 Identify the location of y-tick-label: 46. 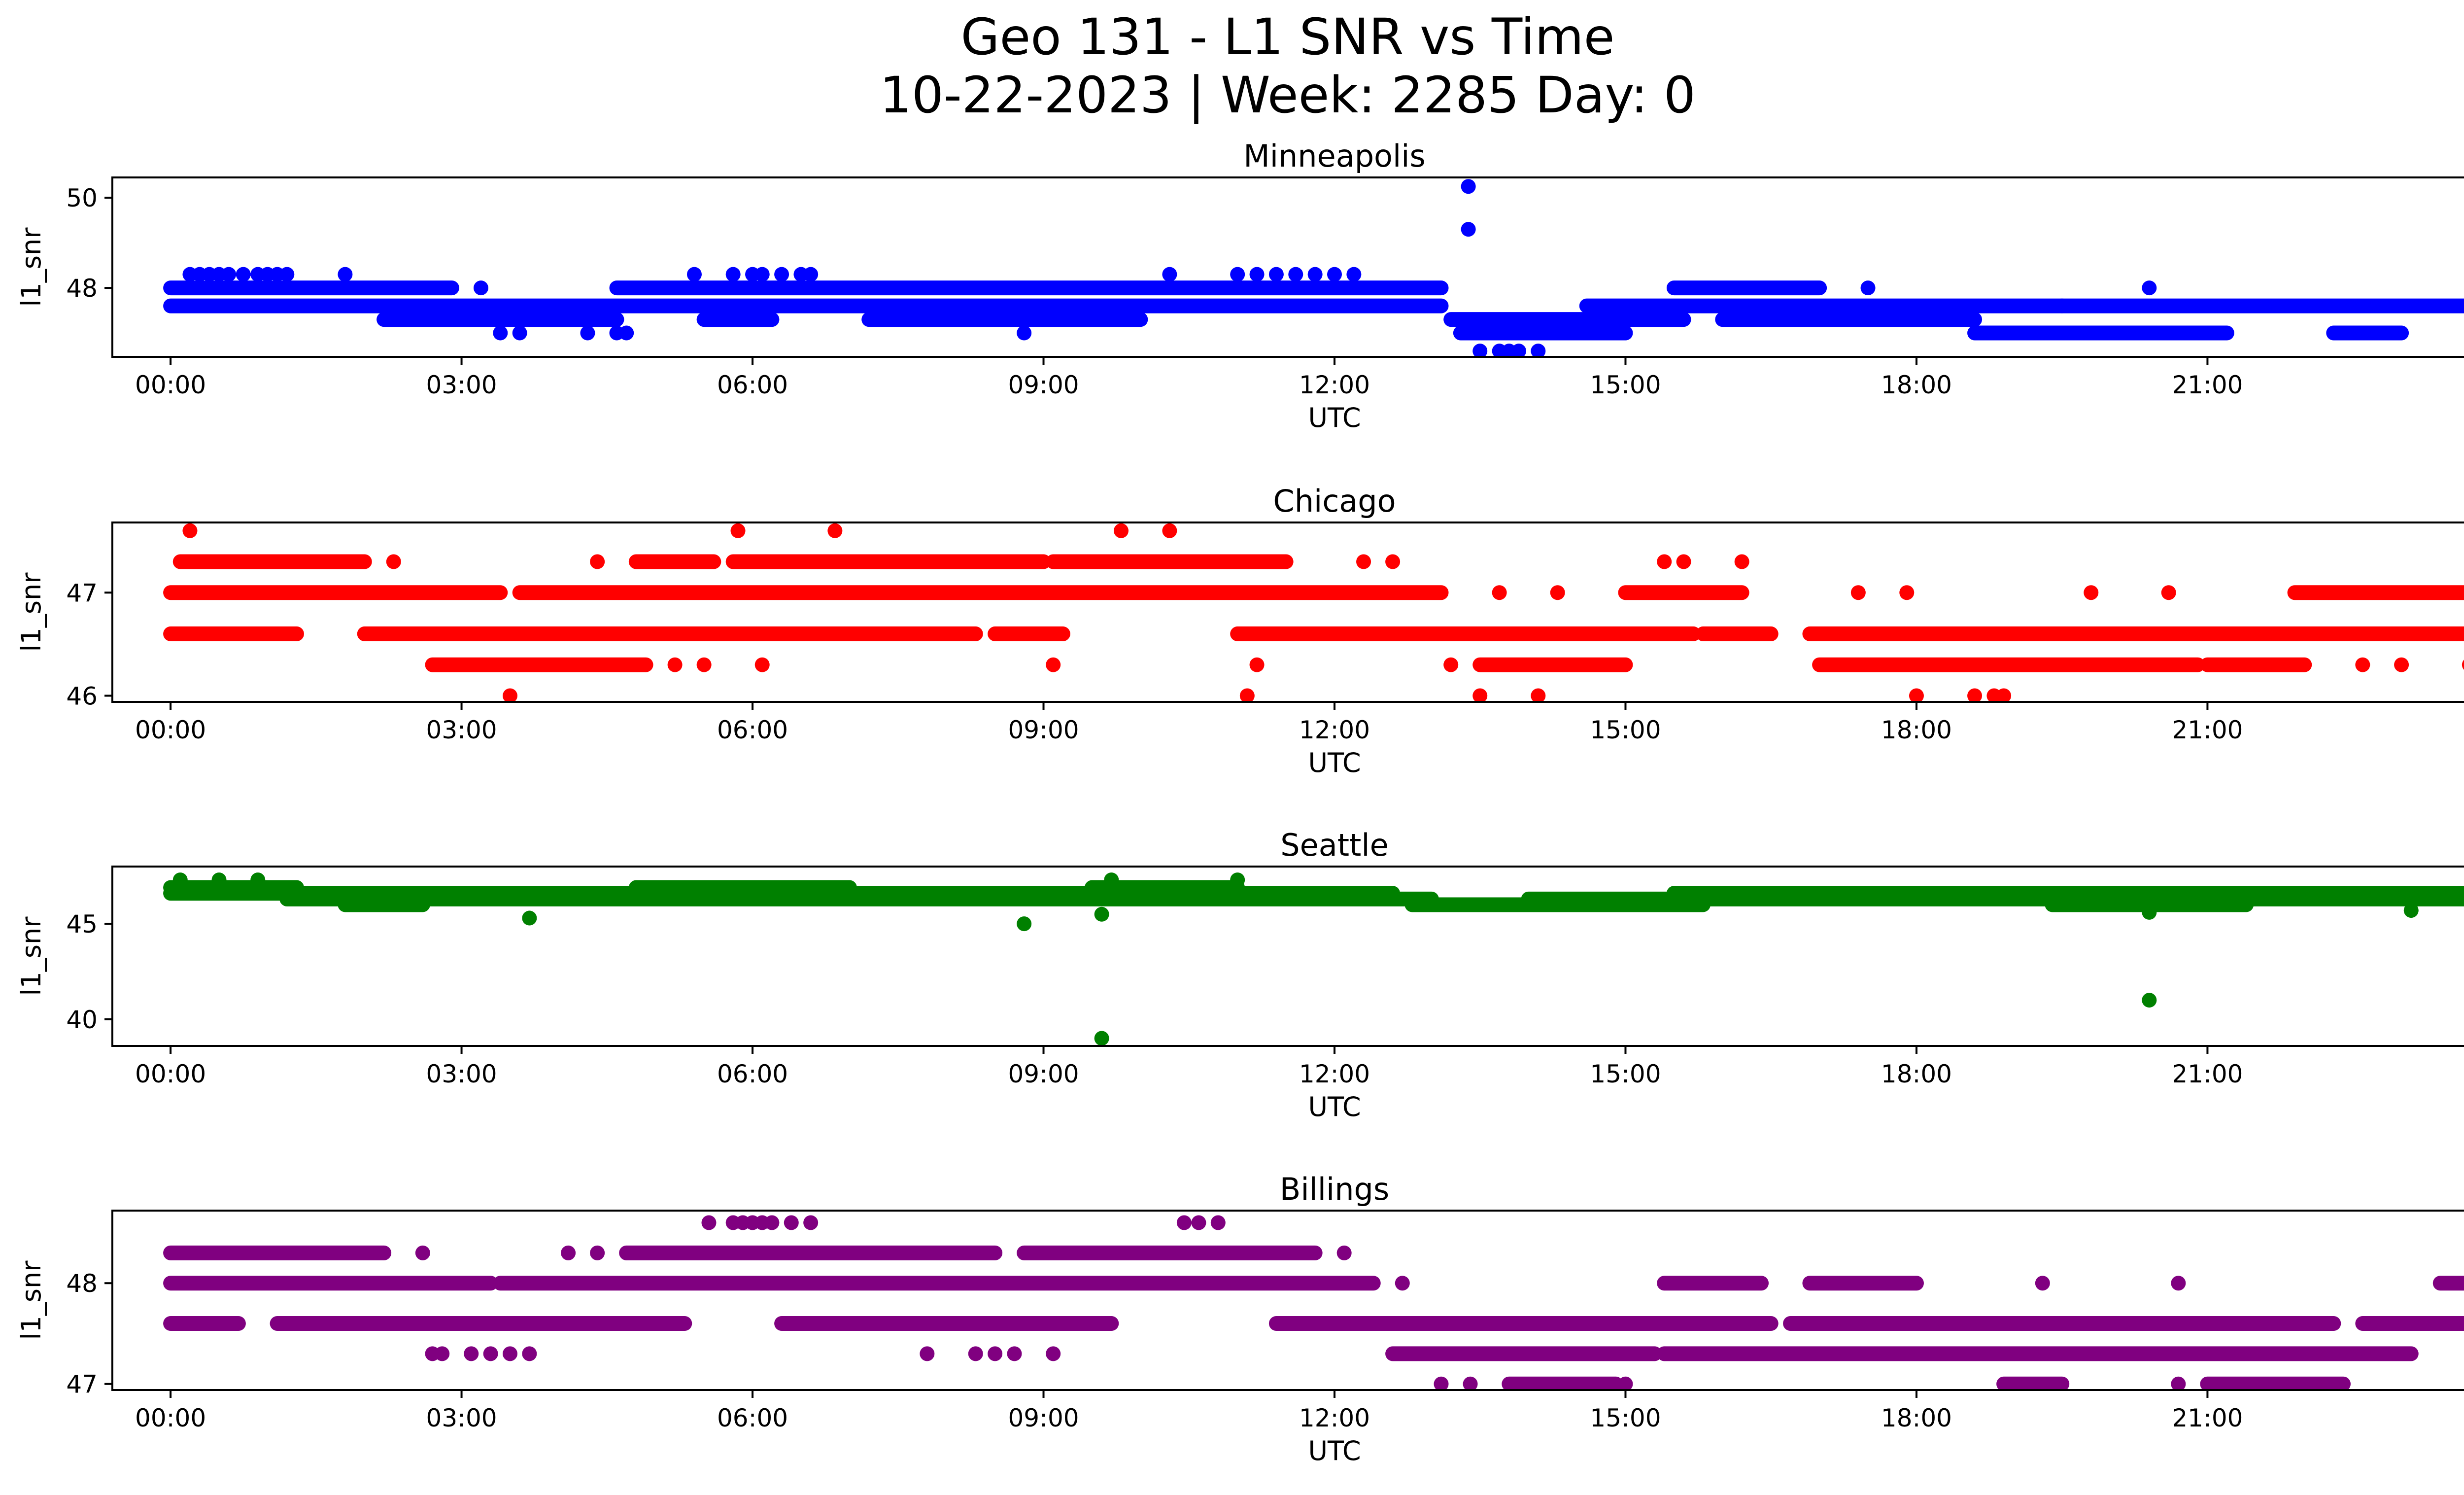
(82, 696).